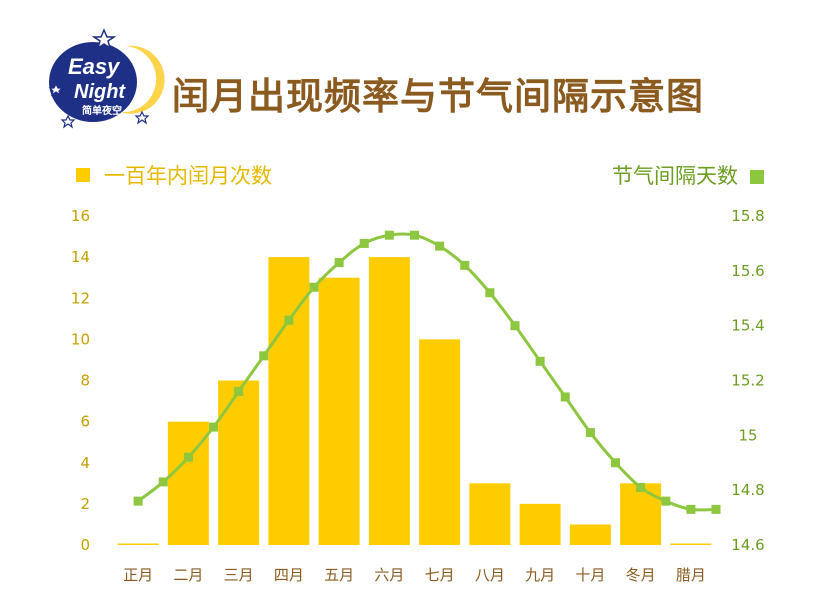 This screenshot has height=594, width=814. I want to click on left-axis-tick: 10, so click(80, 339).